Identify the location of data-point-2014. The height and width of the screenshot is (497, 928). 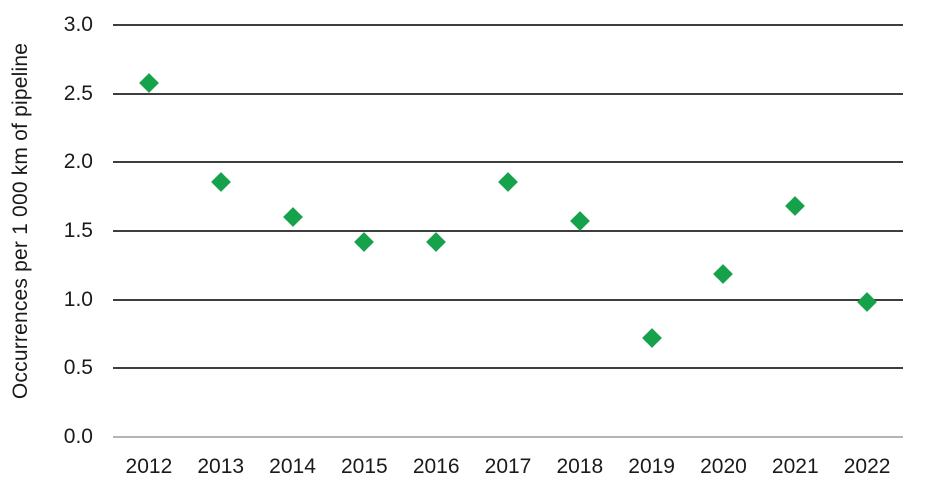
(292, 217).